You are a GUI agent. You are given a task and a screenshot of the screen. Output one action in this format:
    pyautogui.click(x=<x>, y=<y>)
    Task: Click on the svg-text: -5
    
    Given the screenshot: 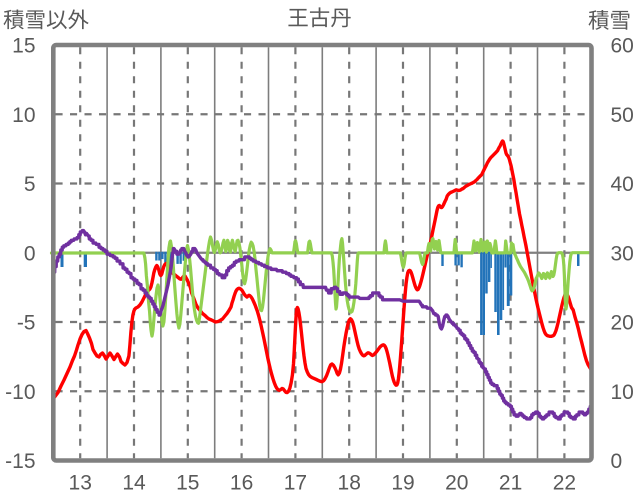 What is the action you would take?
    pyautogui.click(x=26, y=323)
    